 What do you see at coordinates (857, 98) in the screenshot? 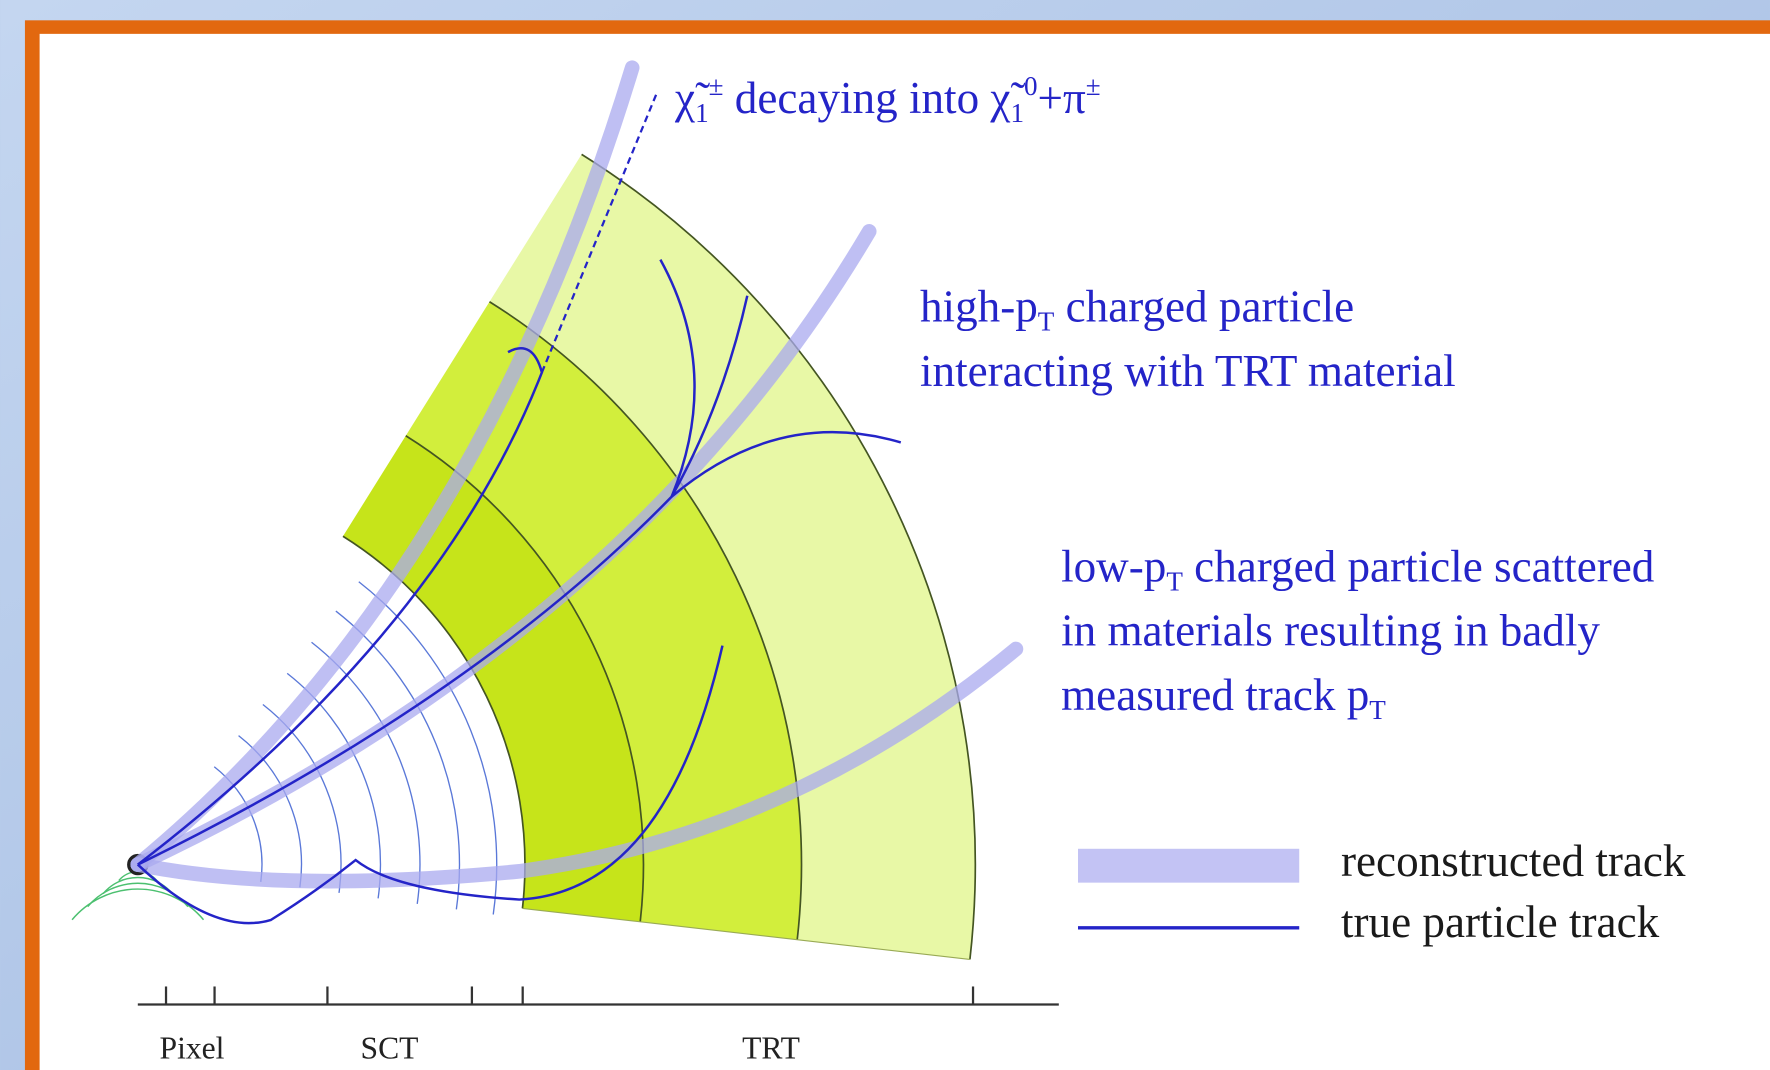
I see `text: decaying into` at bounding box center [857, 98].